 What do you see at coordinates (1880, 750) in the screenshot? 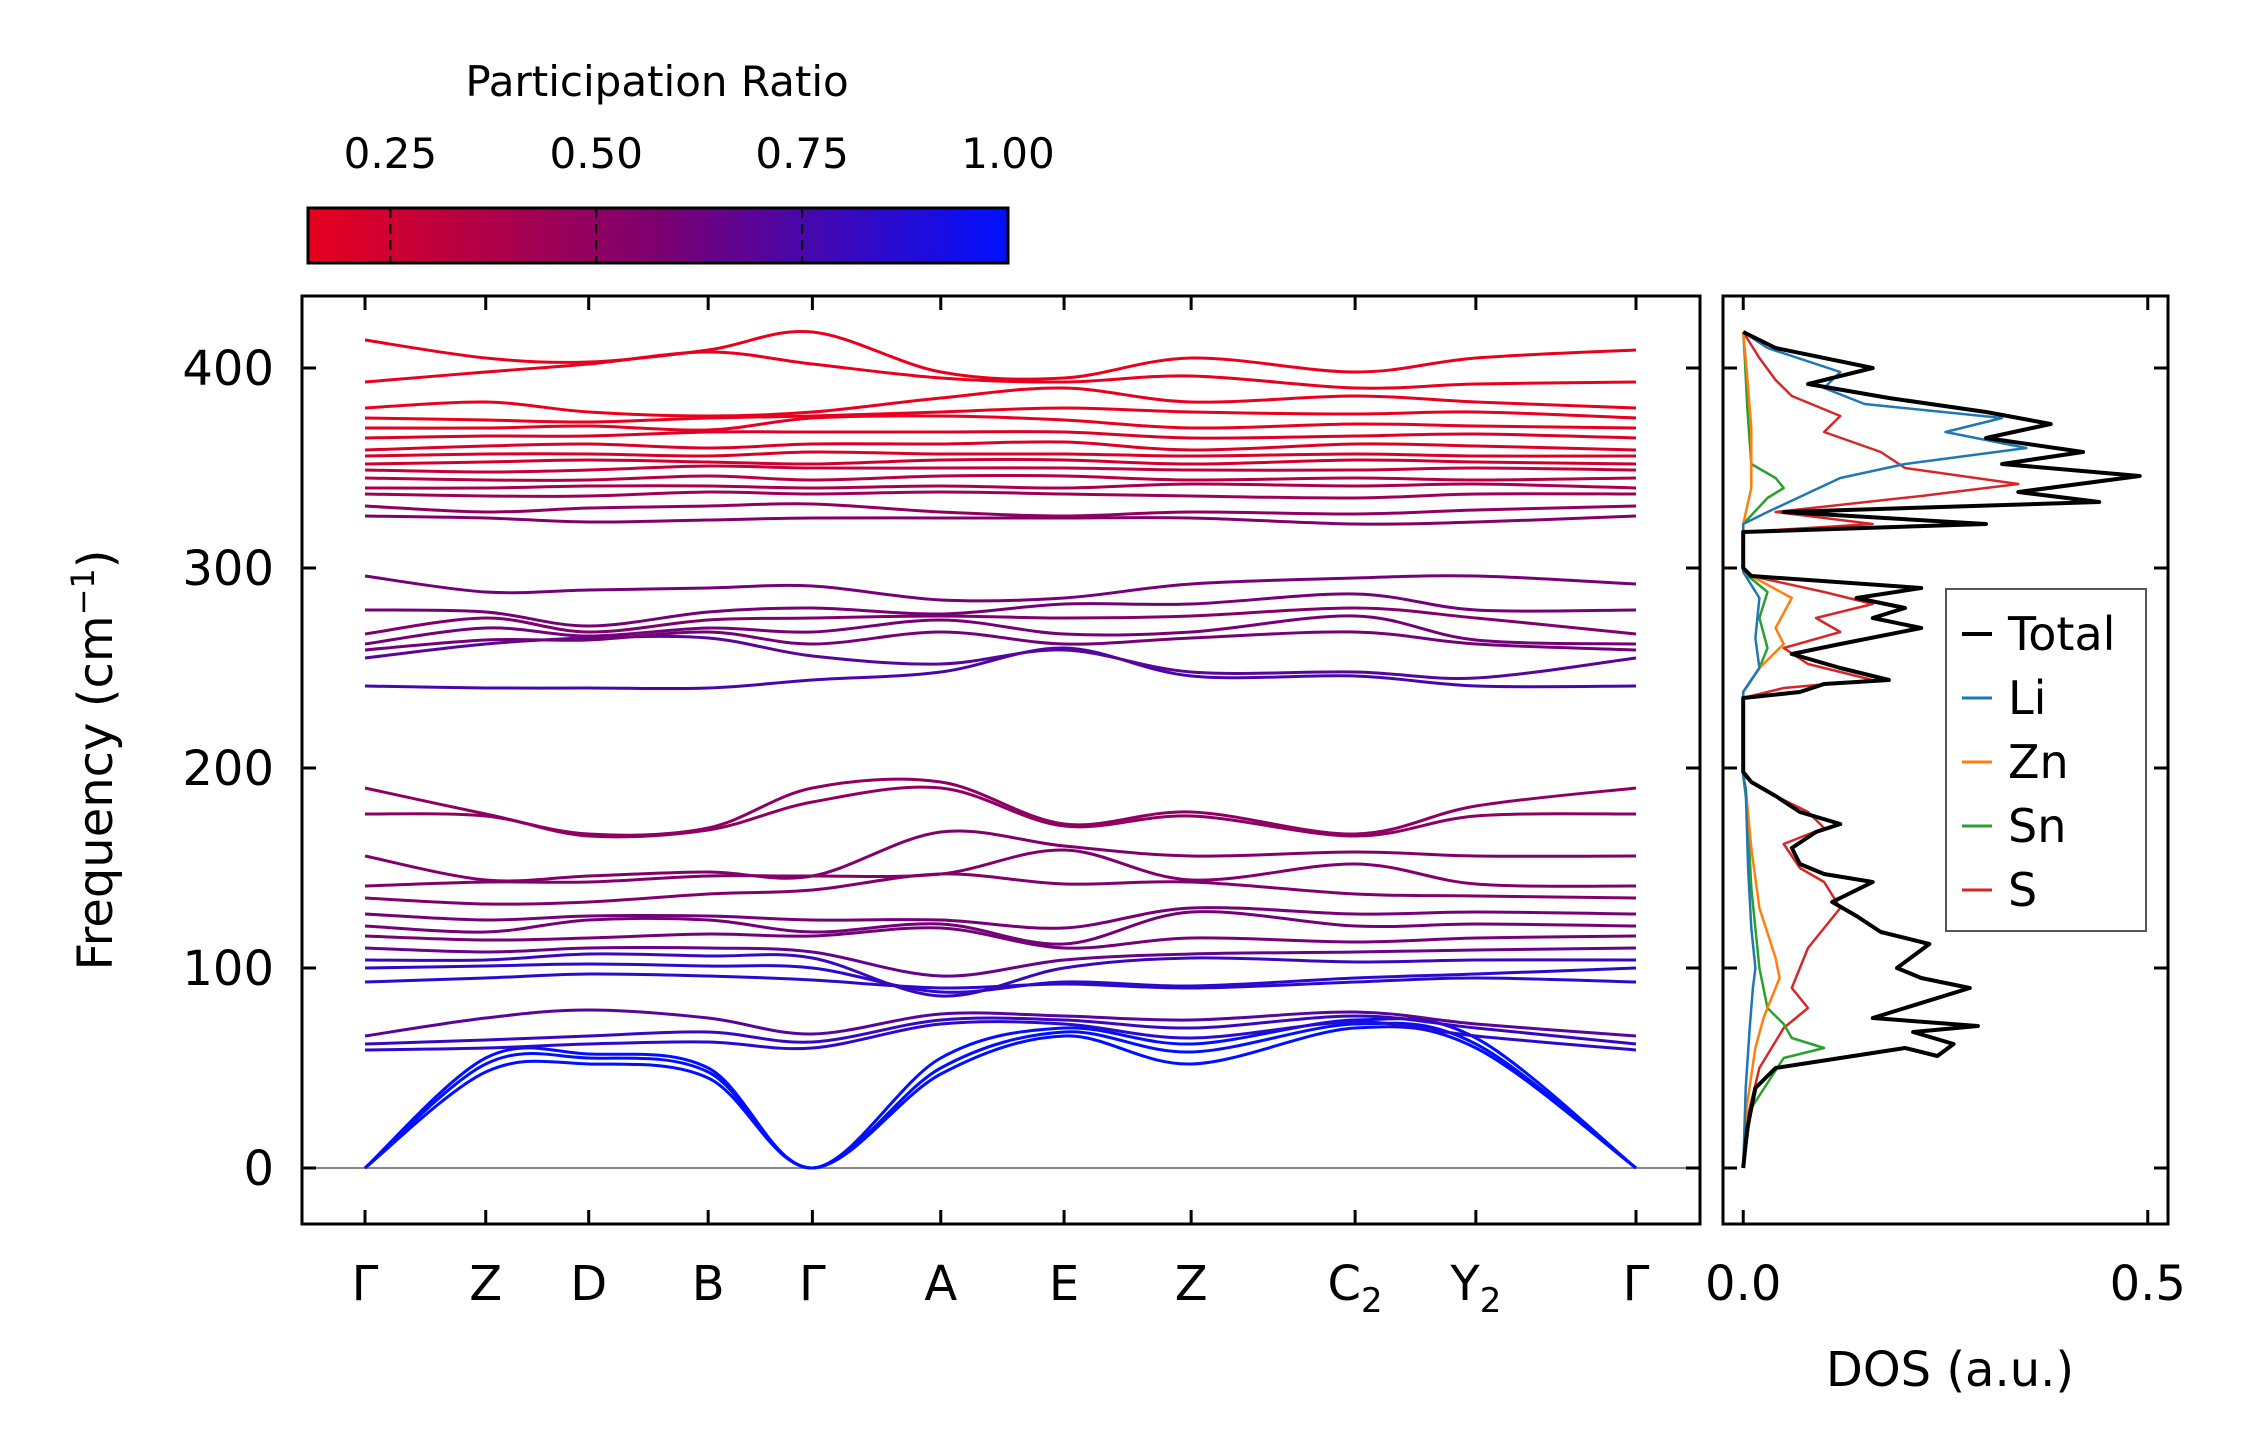
I see `dos-curve-s` at bounding box center [1880, 750].